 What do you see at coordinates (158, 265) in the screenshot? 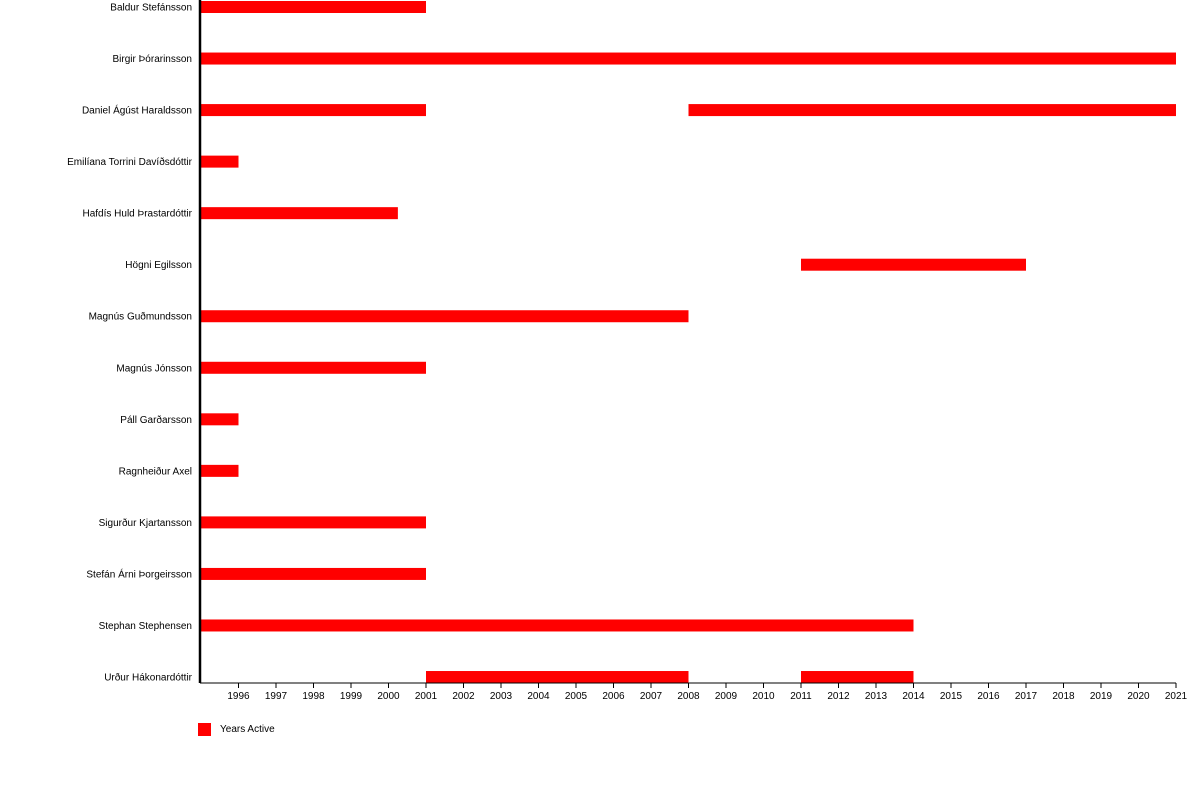
I see `category-label: Högni Egilsson` at bounding box center [158, 265].